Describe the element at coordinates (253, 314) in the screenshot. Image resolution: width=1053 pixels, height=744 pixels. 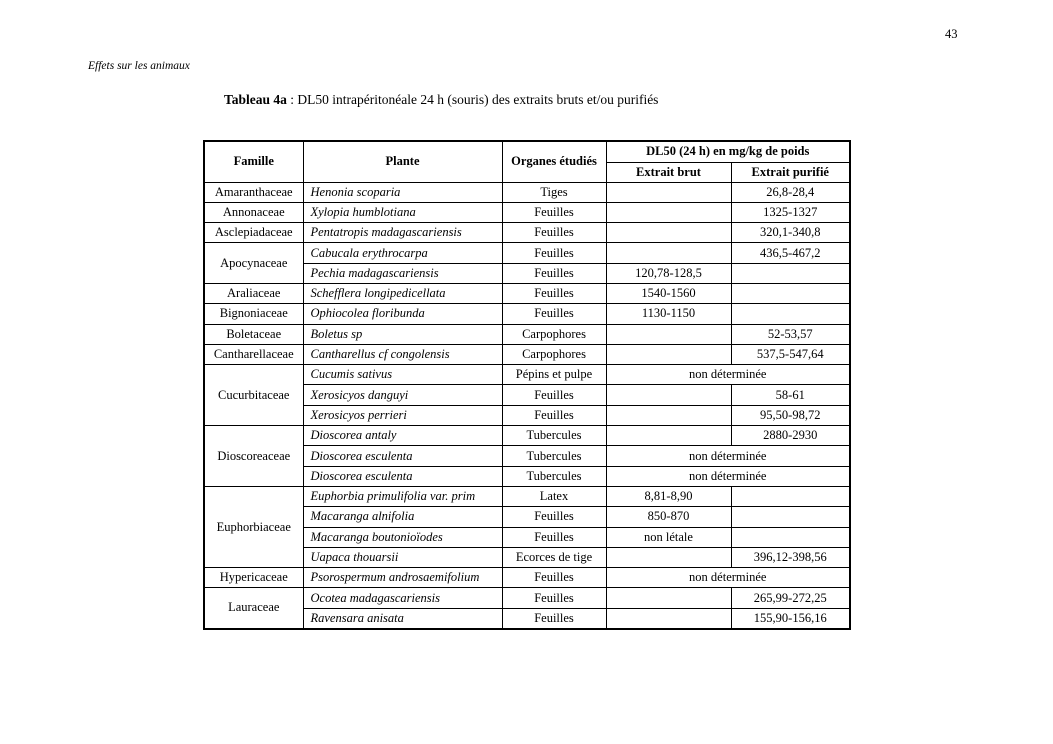
I see `famille-cell: Bignoniaceae` at that location.